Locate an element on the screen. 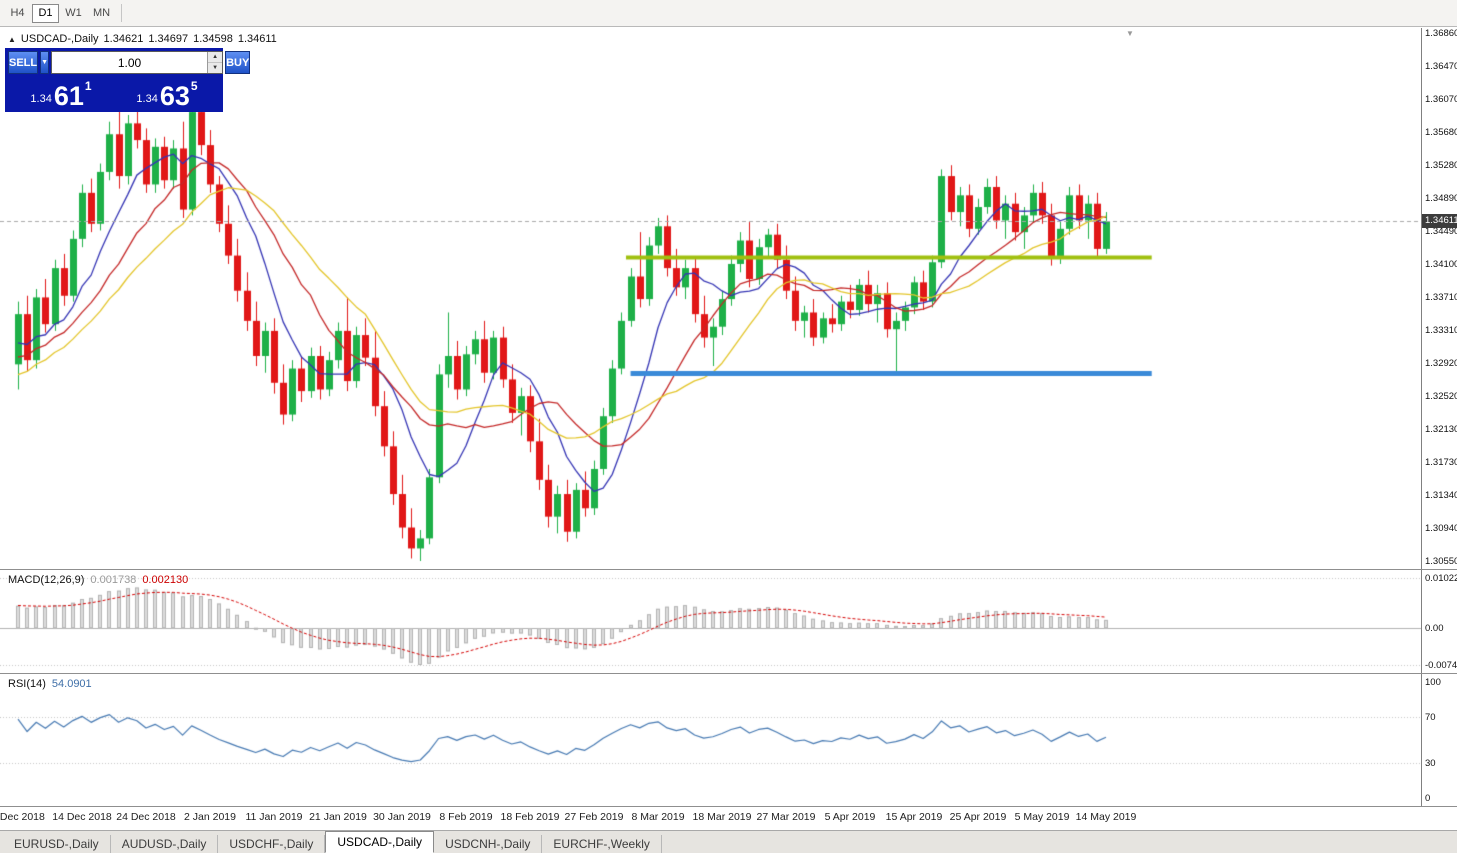 The height and width of the screenshot is (853, 1457). trade-controls-row: SELL ▼ ▲ ▼ BUY is located at coordinates (129, 62).